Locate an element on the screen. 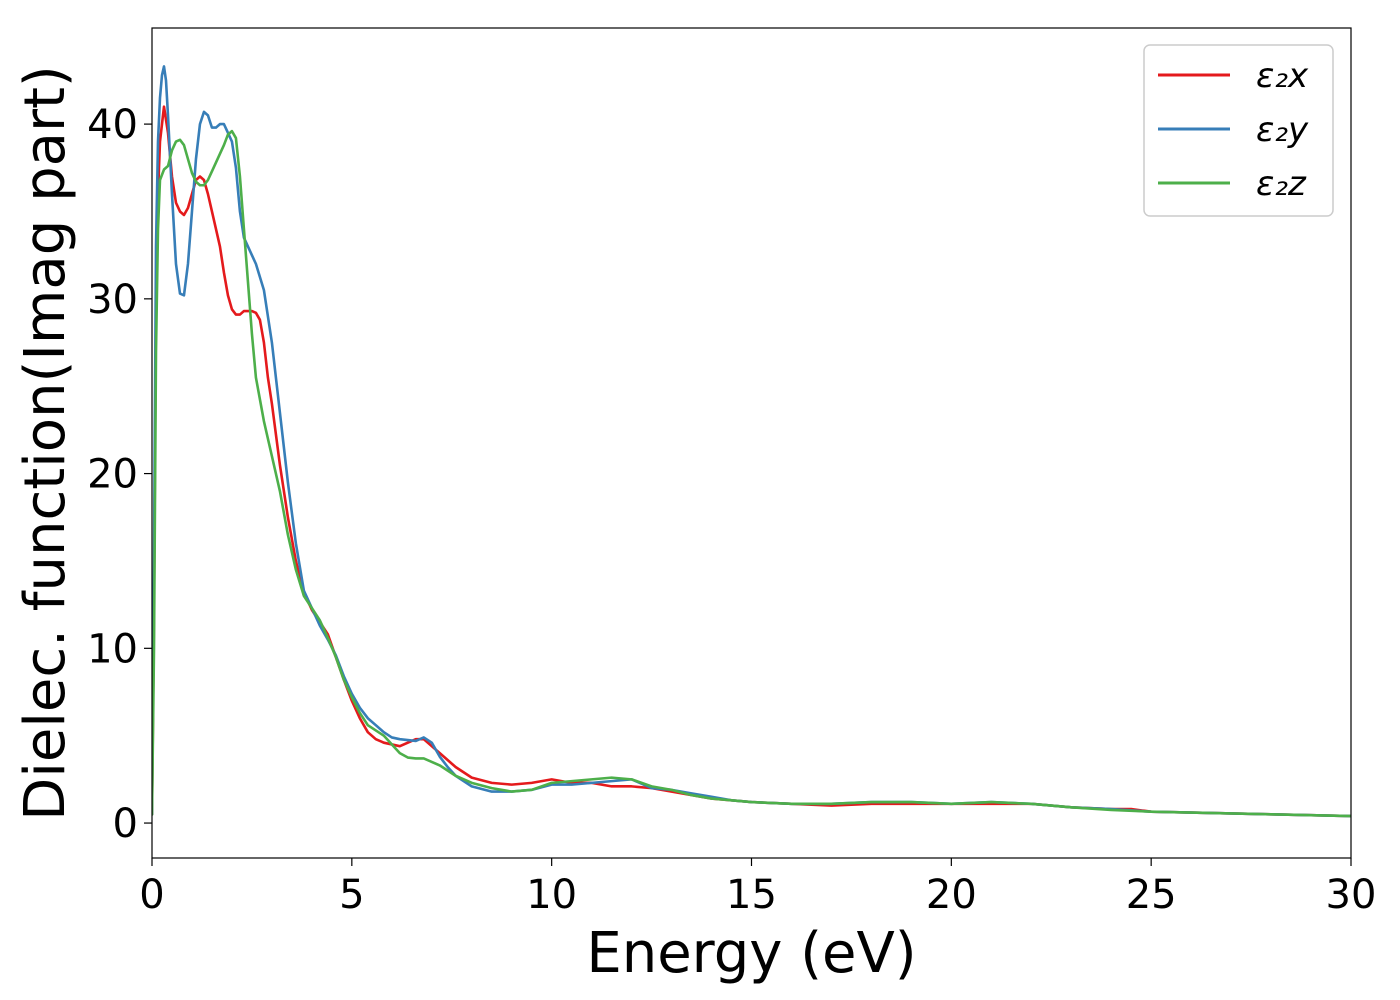 The width and height of the screenshot is (1400, 1000). y-tick-label: 40 is located at coordinates (112, 125).